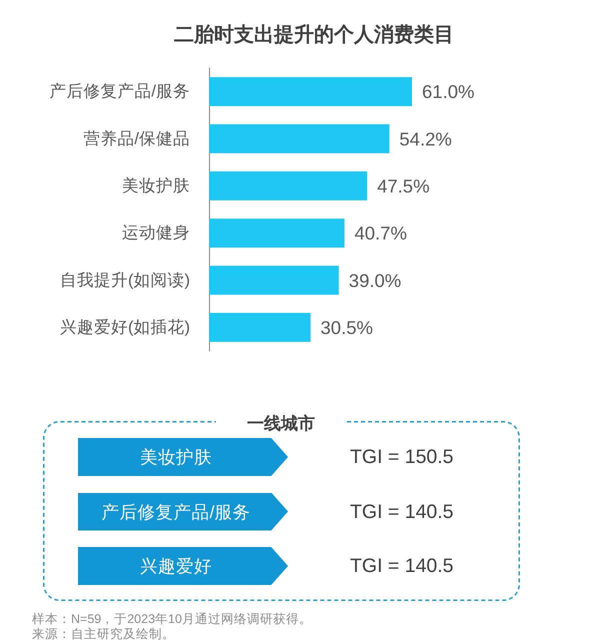  I want to click on chart-title: 二胎时支出提升的个人消费类目, so click(314, 34).